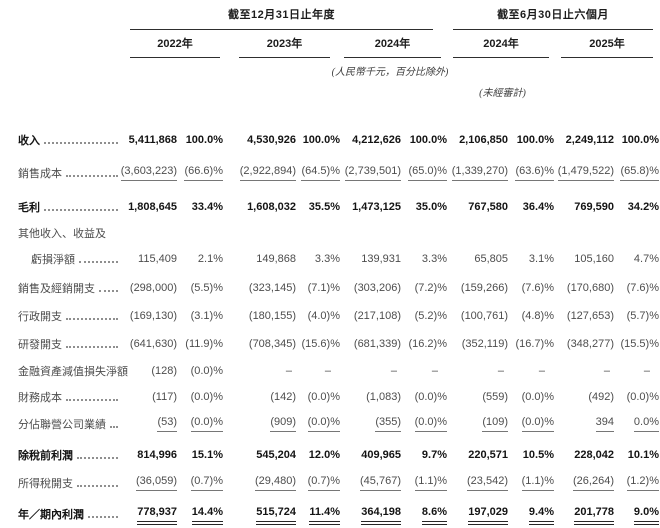  I want to click on percent-text: (1.2)%, so click(642, 483).